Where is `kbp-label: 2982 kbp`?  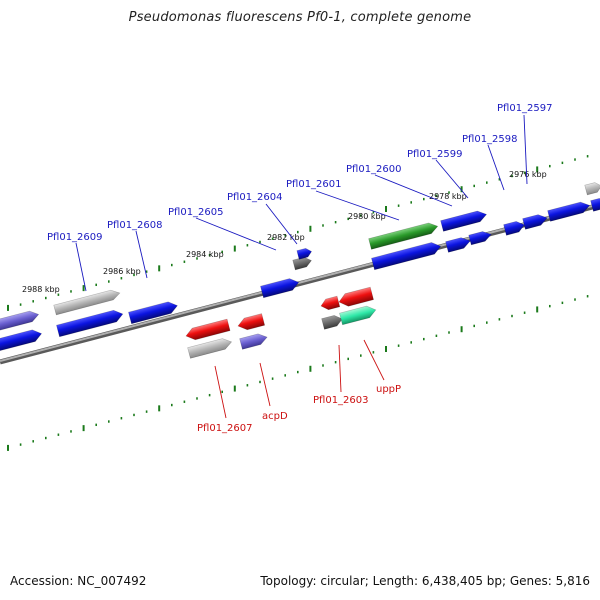 kbp-label: 2982 kbp is located at coordinates (286, 237).